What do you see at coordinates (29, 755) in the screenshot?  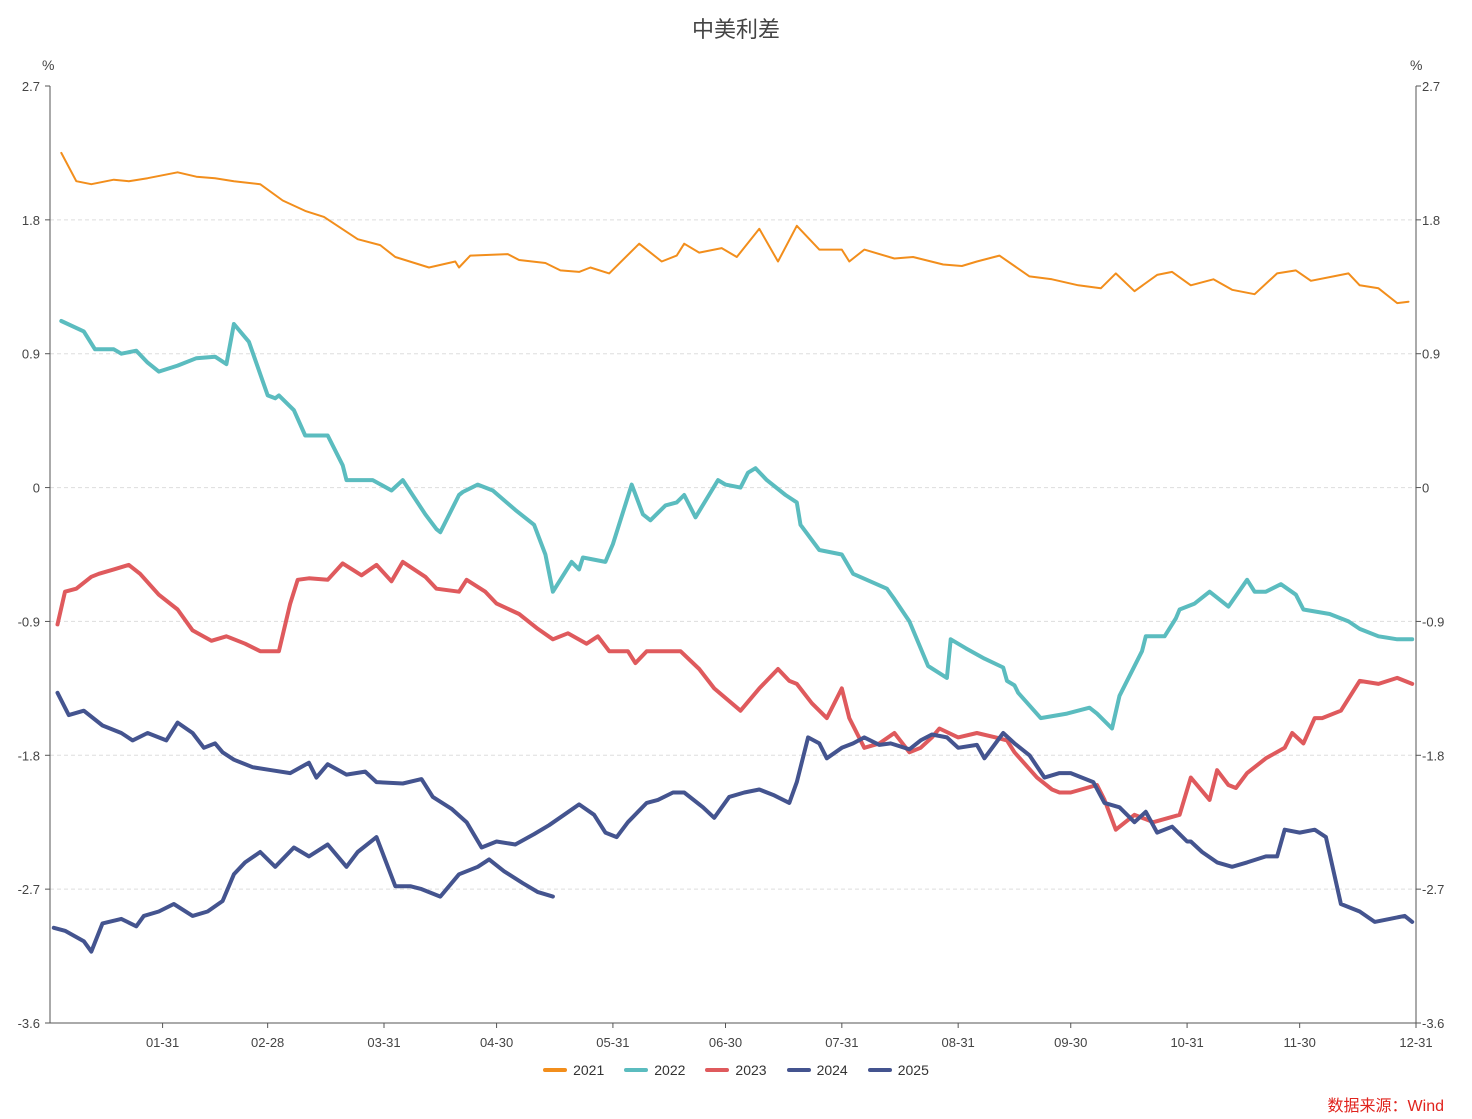 I see `left-tick-label: -1.8` at bounding box center [29, 755].